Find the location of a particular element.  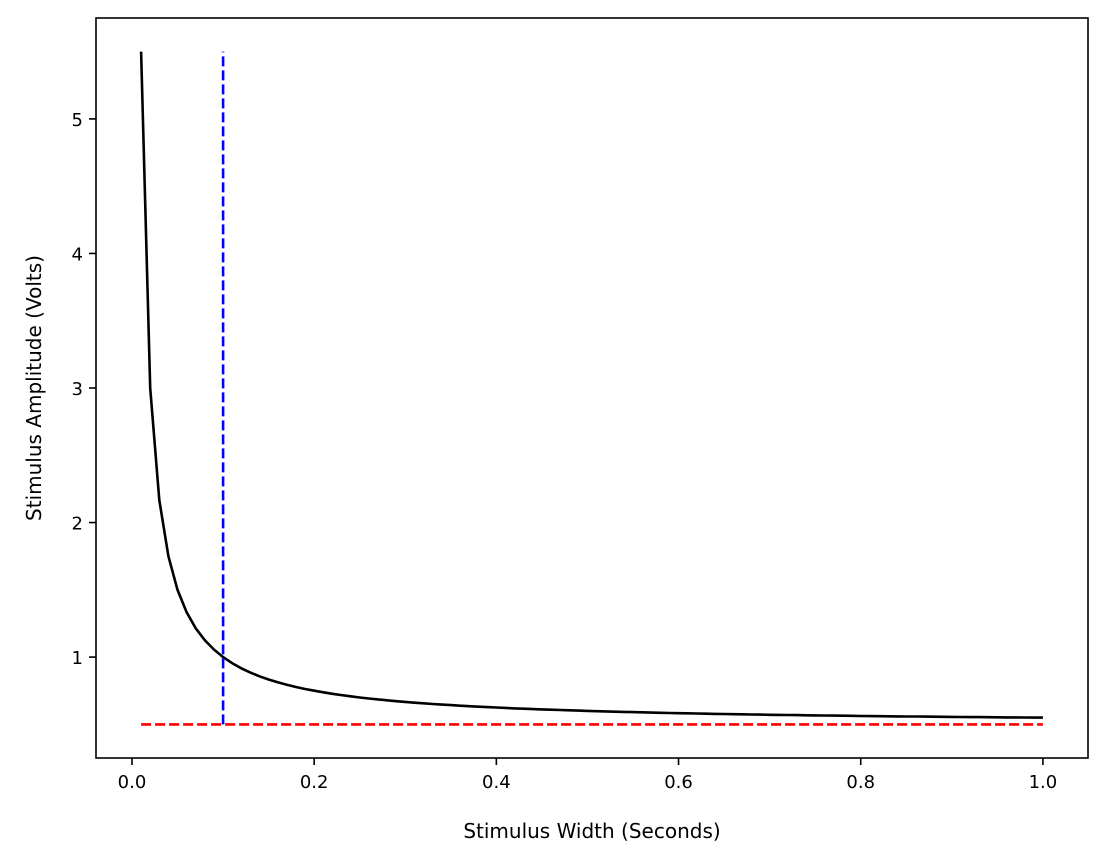

x-tick-label: 0.6 is located at coordinates (678, 782).